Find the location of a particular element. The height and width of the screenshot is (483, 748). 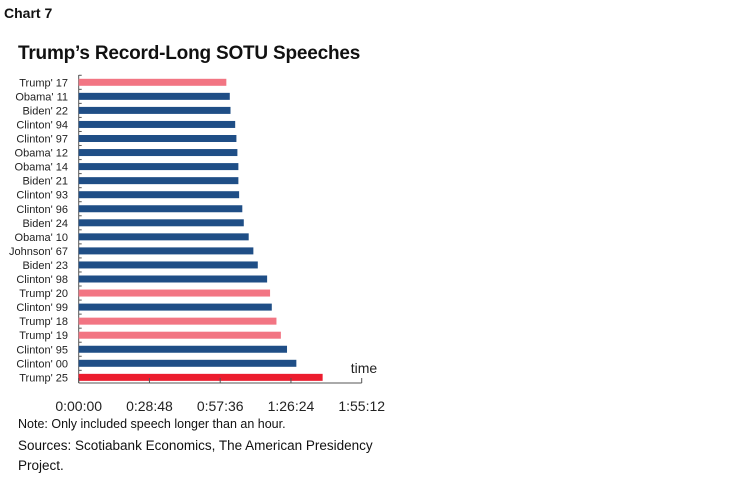

y-tick-label: Clinton' 96 is located at coordinates (42, 210).